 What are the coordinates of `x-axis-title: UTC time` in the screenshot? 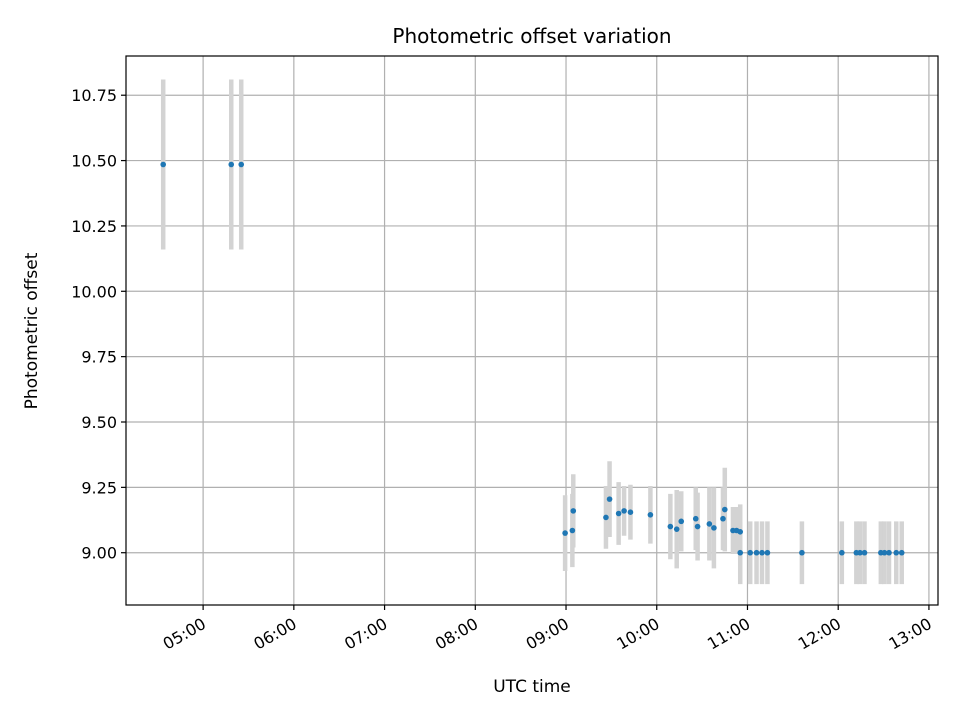 It's located at (532, 687).